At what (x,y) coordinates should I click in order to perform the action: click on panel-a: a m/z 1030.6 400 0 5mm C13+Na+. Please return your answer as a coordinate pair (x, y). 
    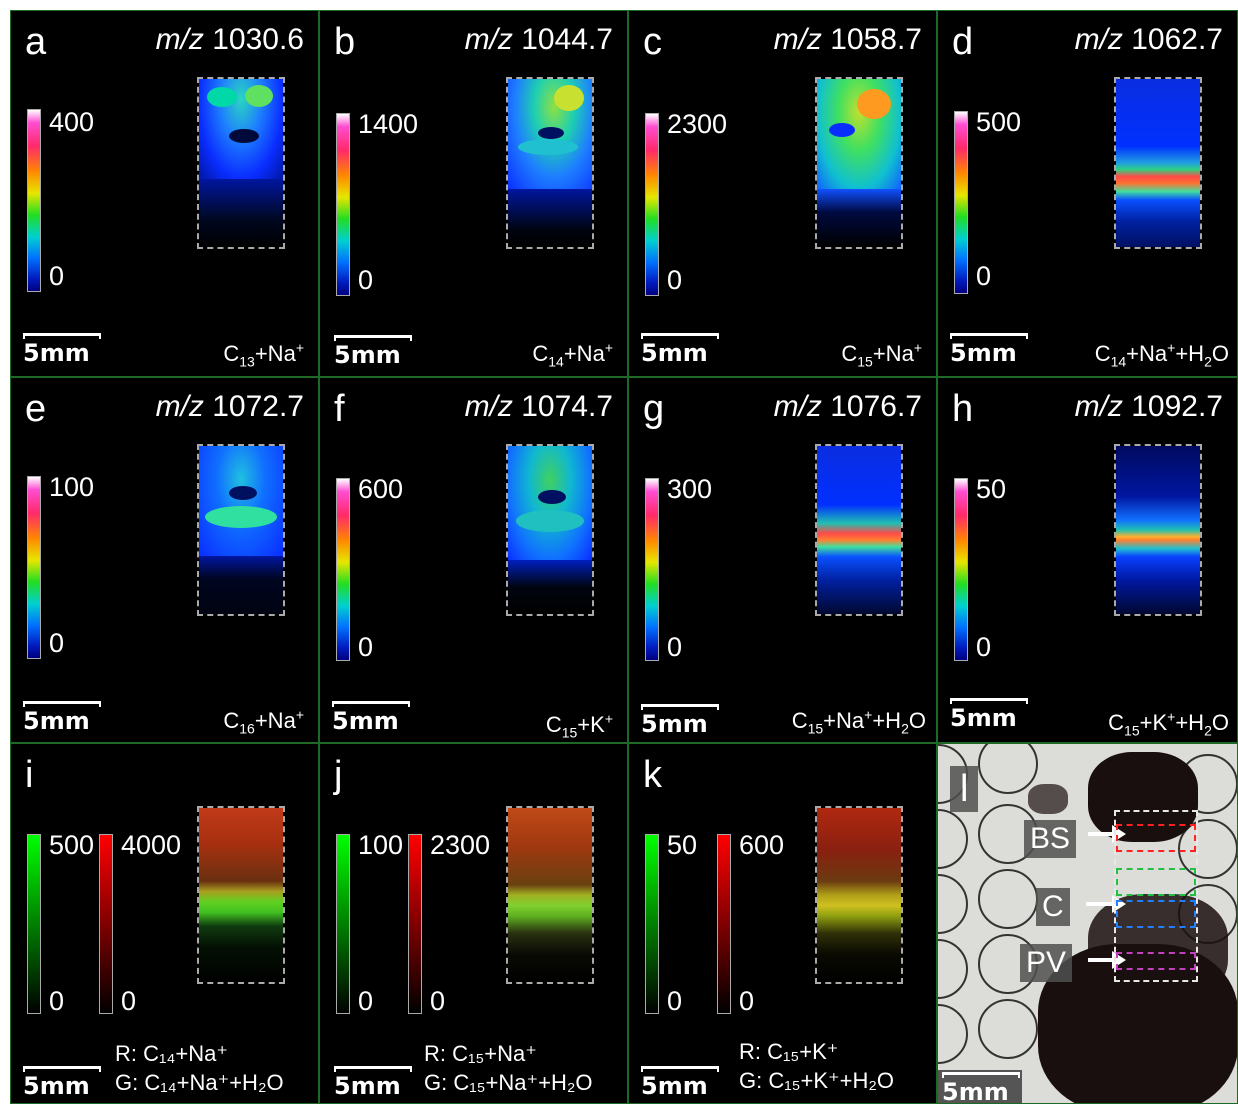
    Looking at the image, I should click on (164, 193).